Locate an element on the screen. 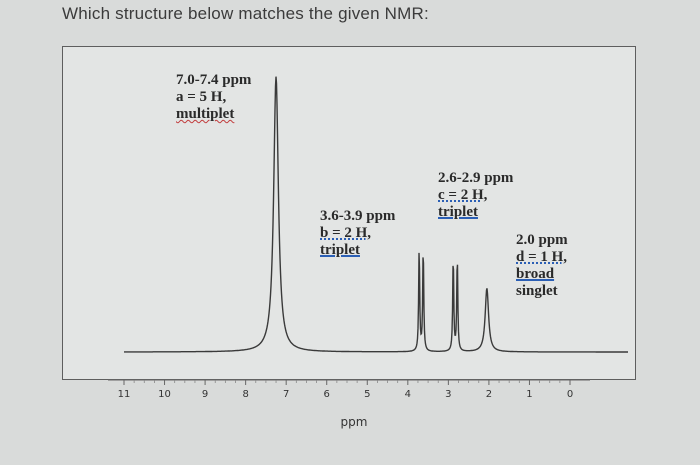  annotation-a-shift: 7.0-7.4 ppm is located at coordinates (214, 80).